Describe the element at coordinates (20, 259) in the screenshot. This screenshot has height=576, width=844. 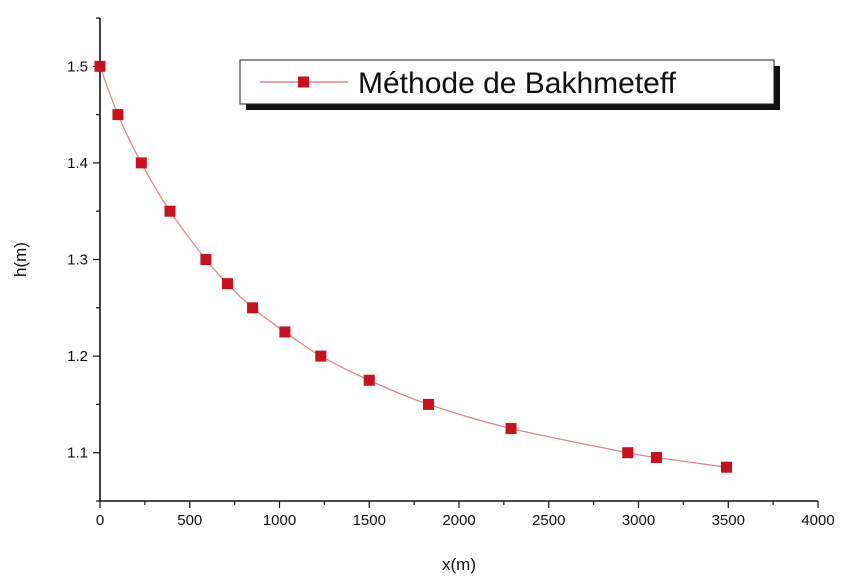
I see `y-axis-label: h(m)` at that location.